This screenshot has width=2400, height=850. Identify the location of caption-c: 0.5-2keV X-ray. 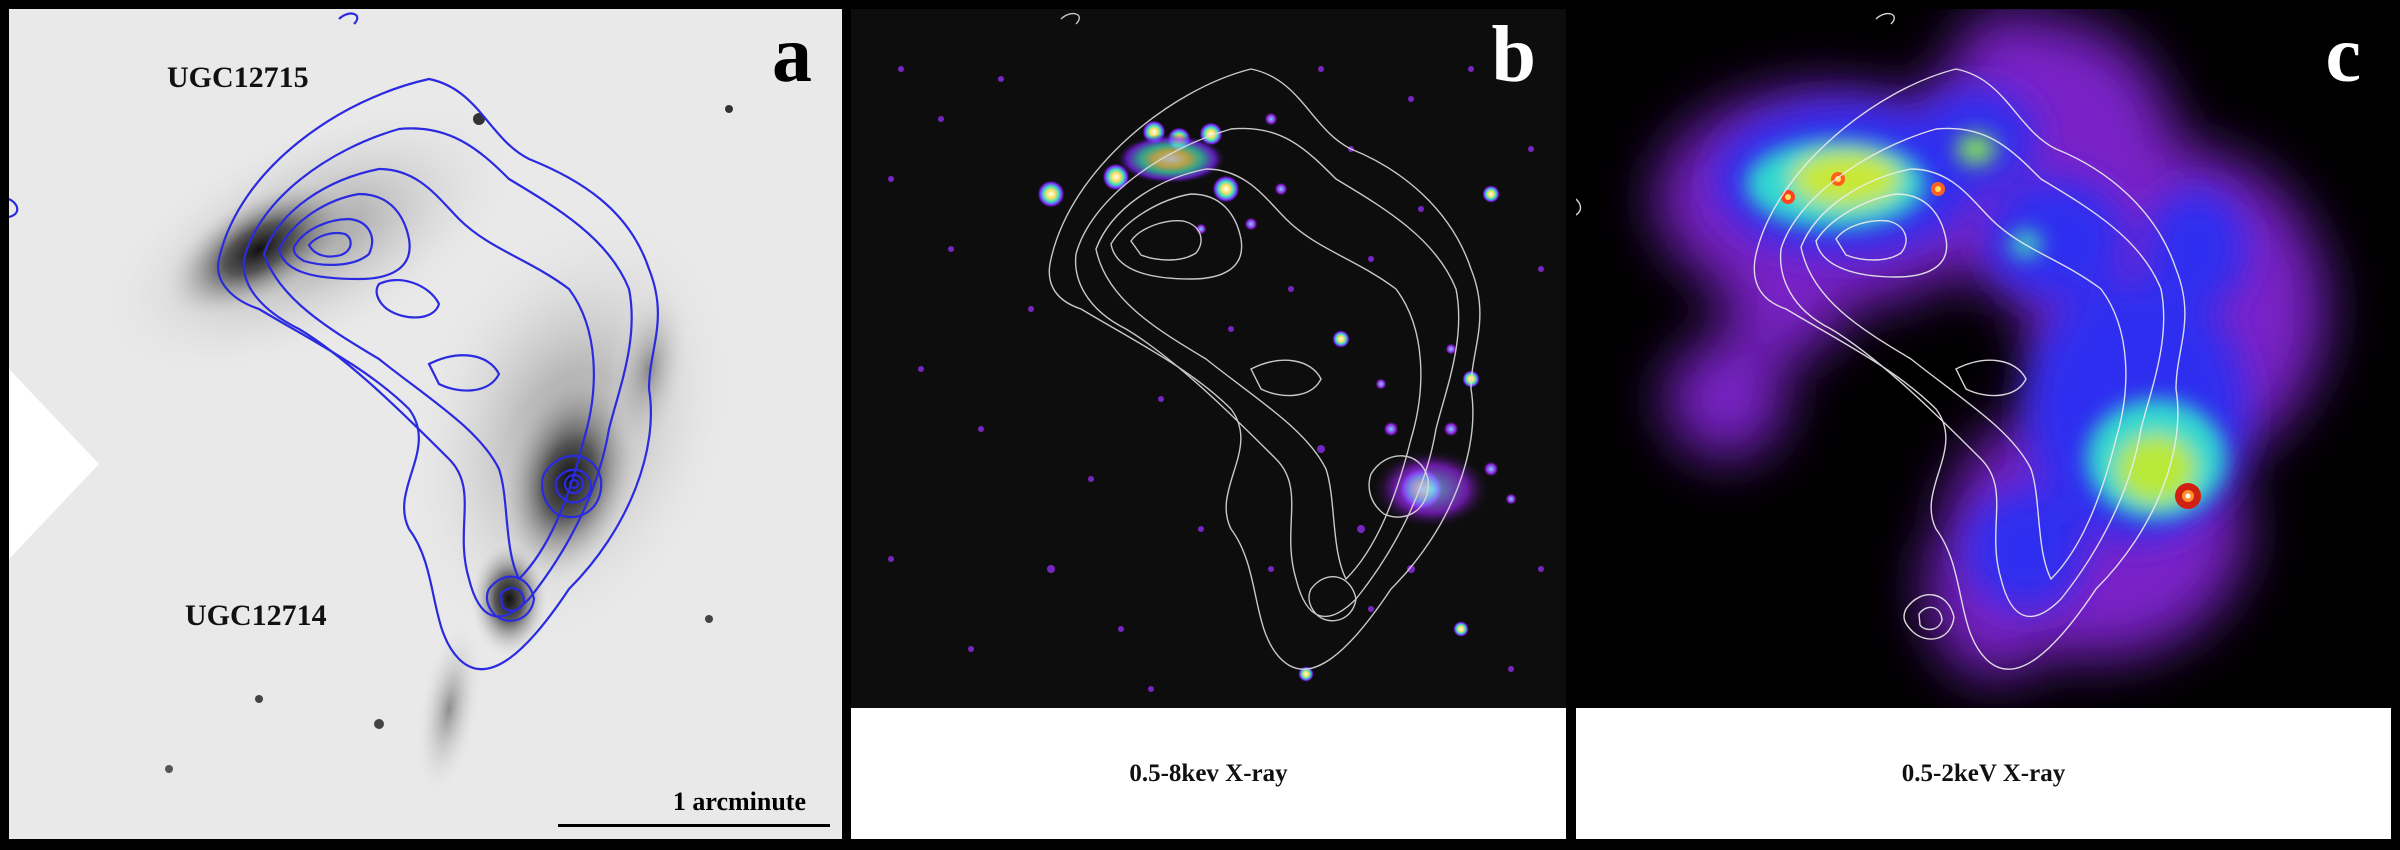
(1983, 773).